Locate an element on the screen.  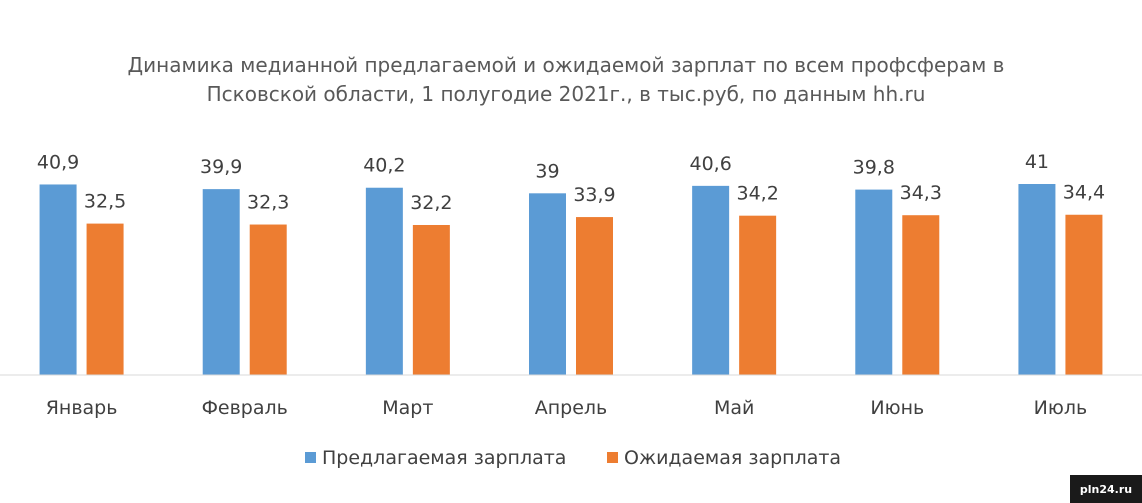
data-label: 32,5 is located at coordinates (105, 202).